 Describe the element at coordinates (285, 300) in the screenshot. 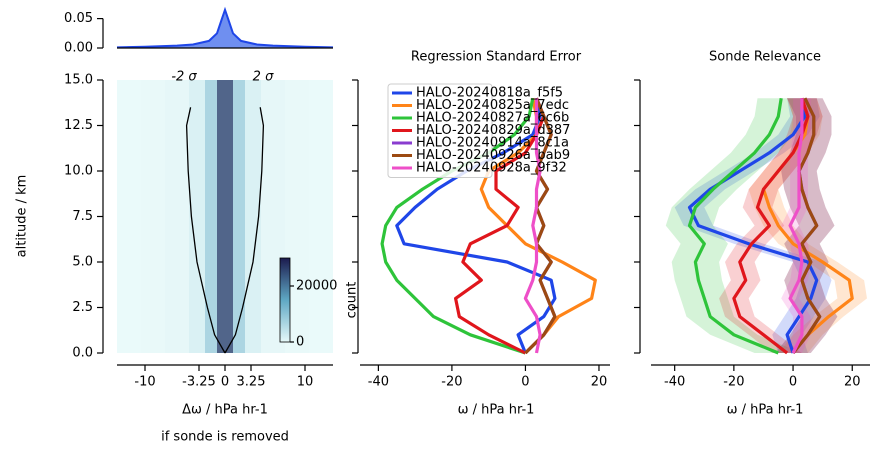

I see `colorbar` at that location.